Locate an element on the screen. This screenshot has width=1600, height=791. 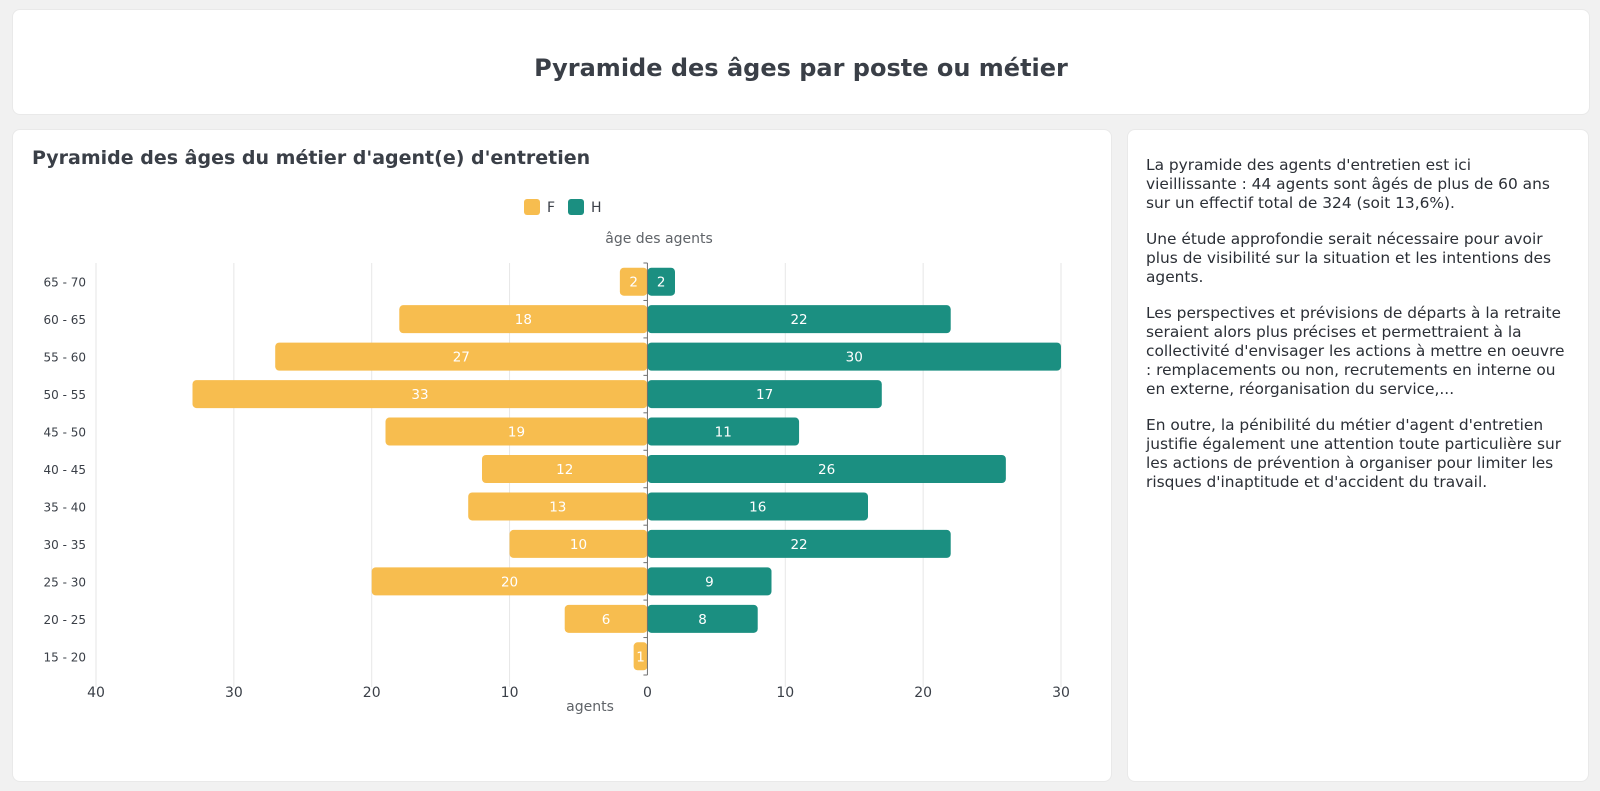
bar-data-label: 1 is located at coordinates (640, 657).